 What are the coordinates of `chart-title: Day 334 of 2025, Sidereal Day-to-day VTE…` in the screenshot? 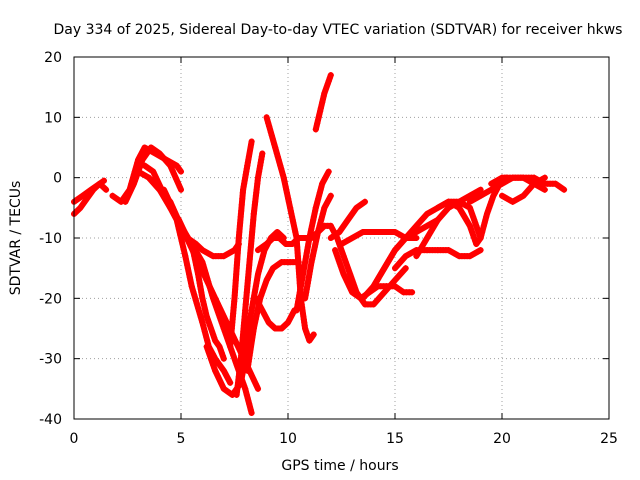 It's located at (338, 30).